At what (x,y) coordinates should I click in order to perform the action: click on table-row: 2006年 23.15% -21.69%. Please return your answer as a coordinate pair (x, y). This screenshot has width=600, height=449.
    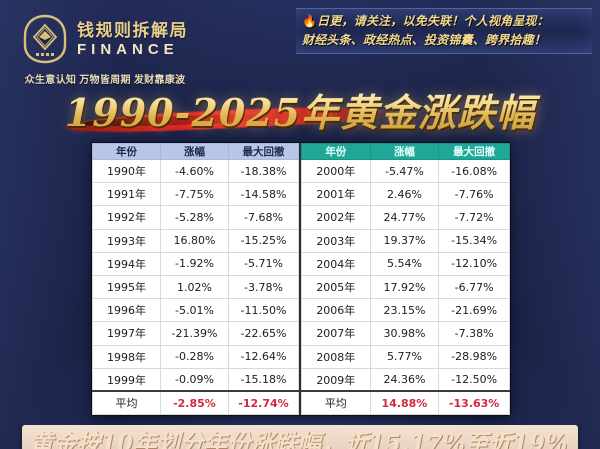
    Looking at the image, I should click on (405, 310).